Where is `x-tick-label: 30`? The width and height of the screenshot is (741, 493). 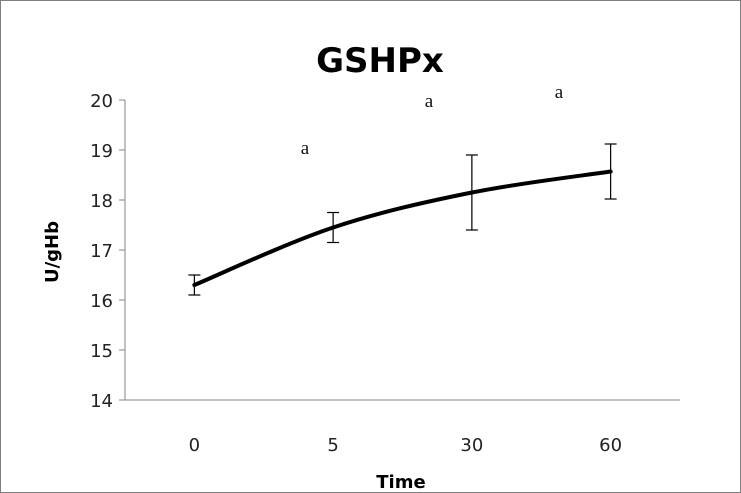 x-tick-label: 30 is located at coordinates (471, 445).